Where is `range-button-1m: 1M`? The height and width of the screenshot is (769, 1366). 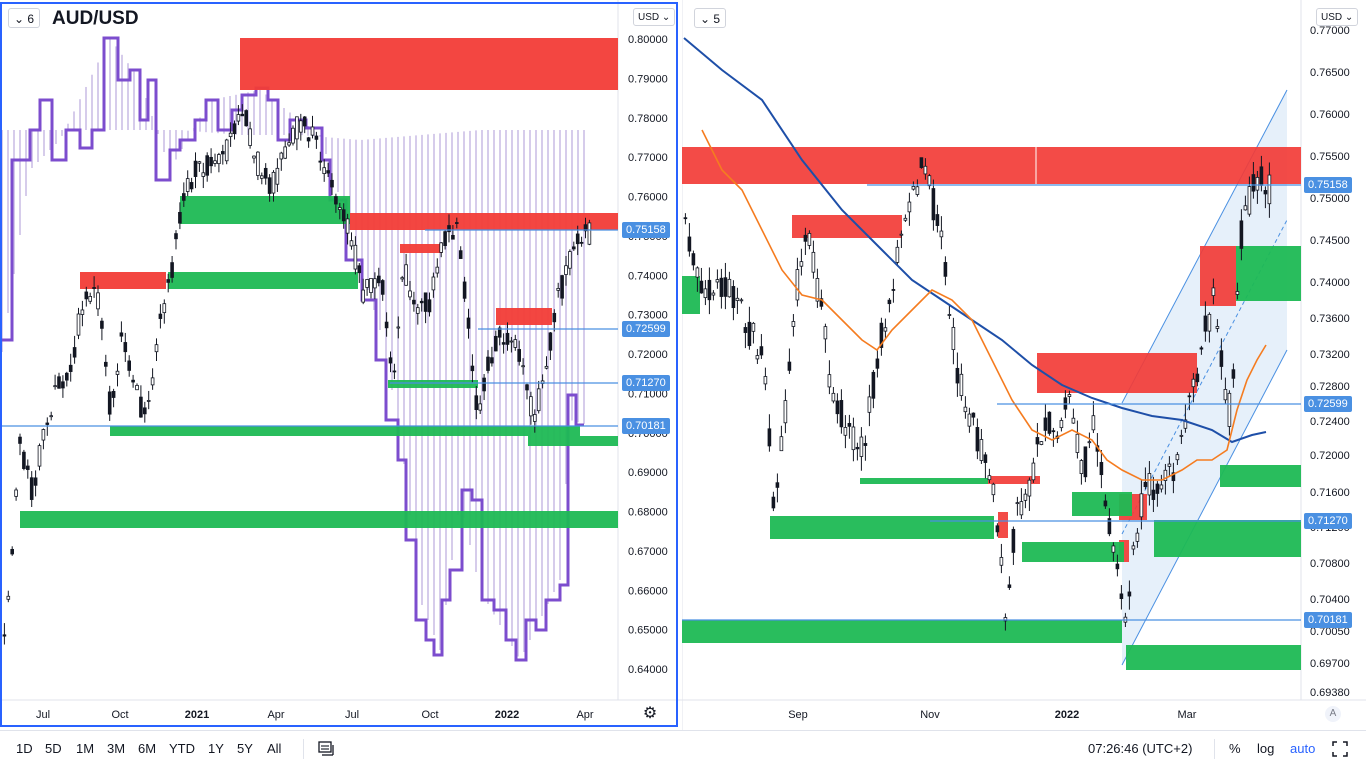 range-button-1m: 1M is located at coordinates (85, 748).